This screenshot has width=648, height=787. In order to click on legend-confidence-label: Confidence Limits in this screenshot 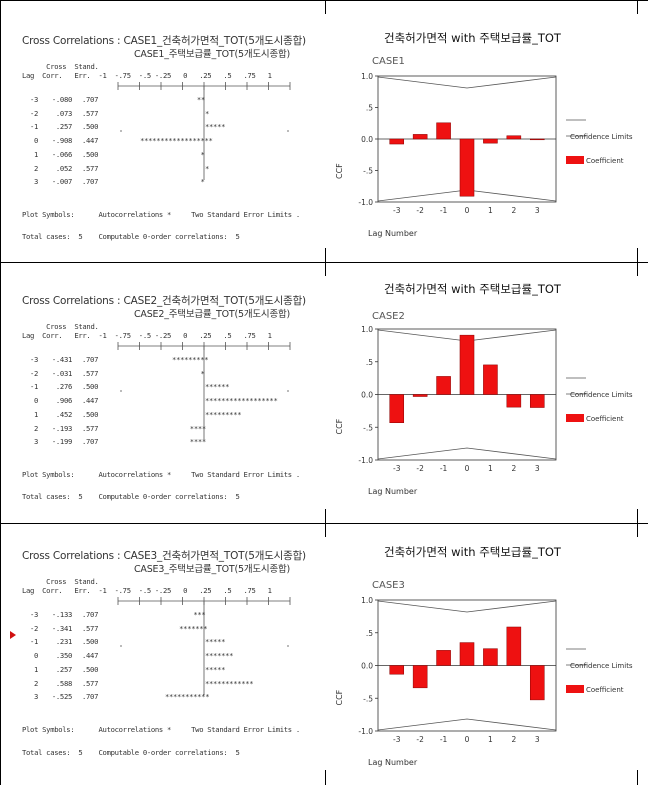, I will do `click(601, 395)`.